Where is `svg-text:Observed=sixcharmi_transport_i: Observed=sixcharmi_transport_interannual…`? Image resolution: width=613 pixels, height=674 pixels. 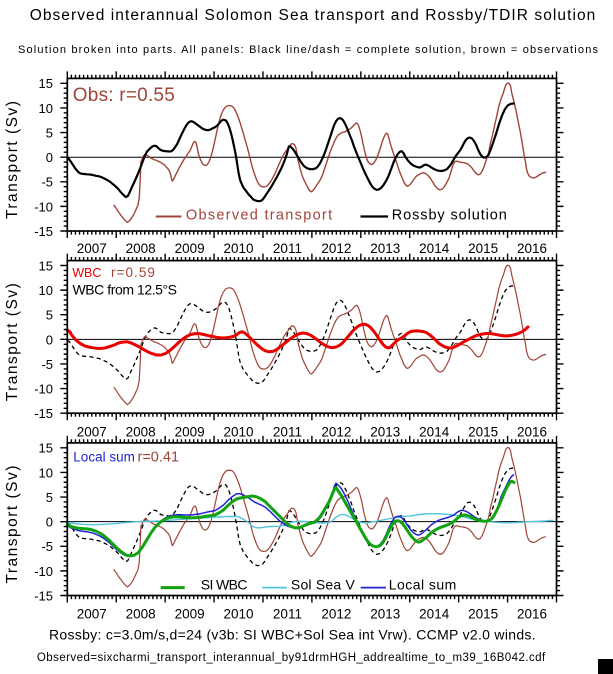
svg-text:Observed=sixcharmi_transport_i: Observed=sixcharmi_transport_interannual… is located at coordinates (291, 658).